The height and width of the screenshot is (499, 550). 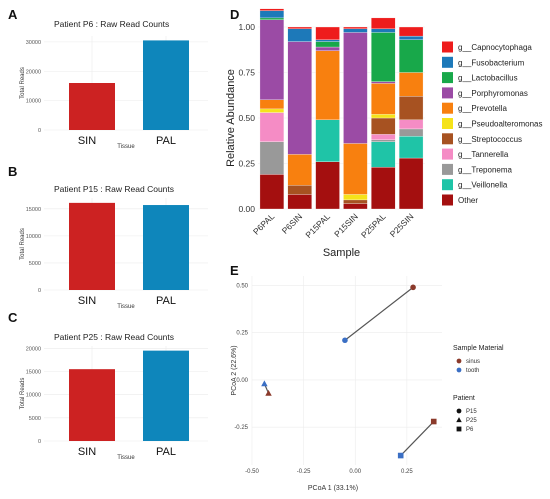 I want to click on x-category-label: P15SIN, so click(x=346, y=225).